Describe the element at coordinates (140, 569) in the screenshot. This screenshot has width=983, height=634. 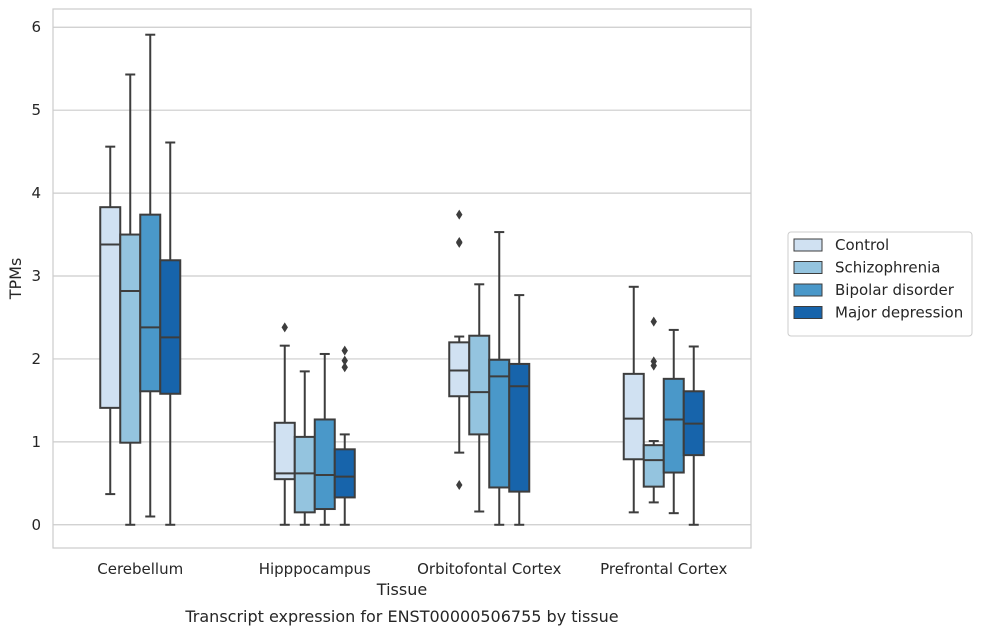
I see `x-tick-label: Cerebellum` at that location.